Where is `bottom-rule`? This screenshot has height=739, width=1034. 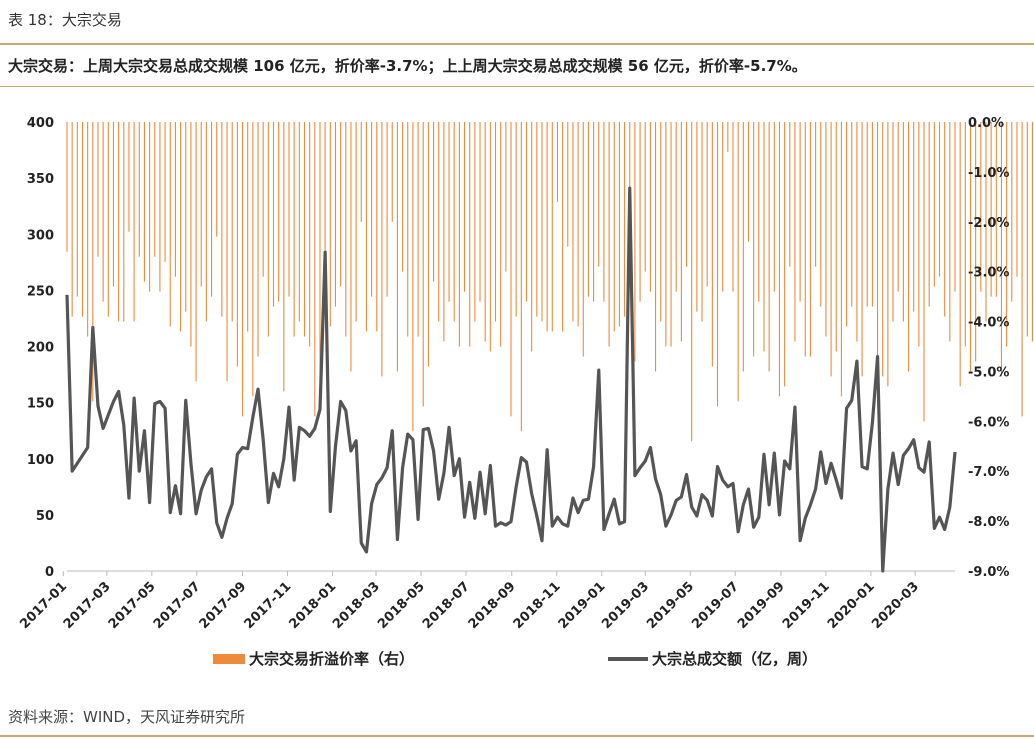 bottom-rule is located at coordinates (517, 736).